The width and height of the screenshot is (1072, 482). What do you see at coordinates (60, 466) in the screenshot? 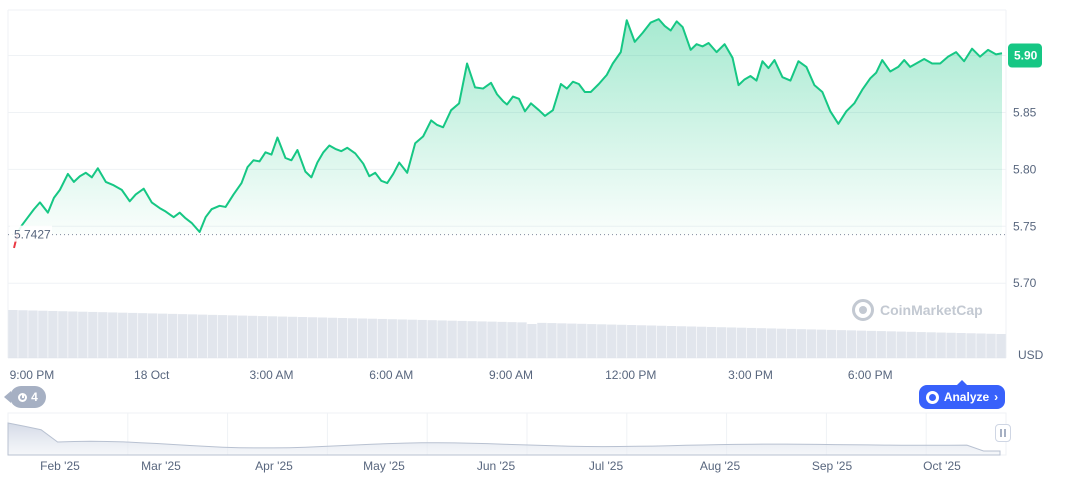
I see `navigator-x-label: Feb '25` at bounding box center [60, 466].